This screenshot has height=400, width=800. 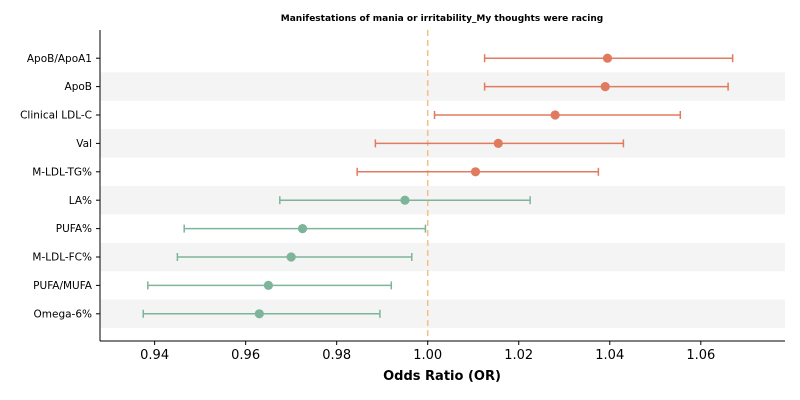 I want to click on y-label: M-LDL-TG%, so click(x=62, y=172).